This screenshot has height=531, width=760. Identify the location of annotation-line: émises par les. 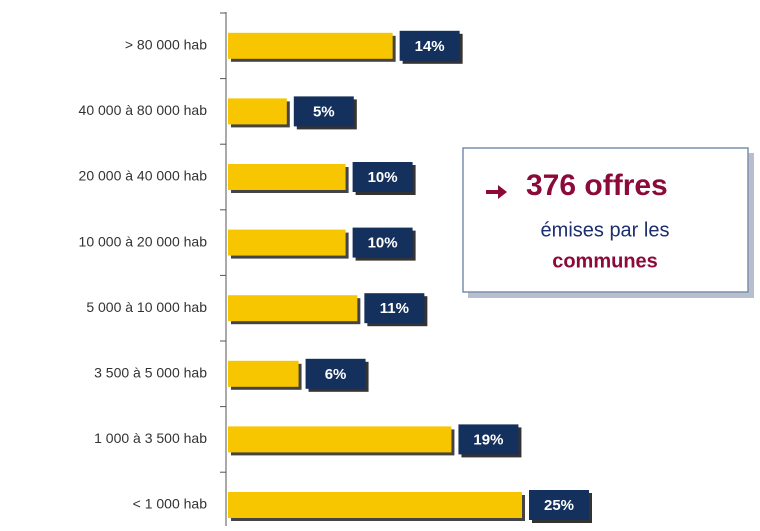
(605, 230).